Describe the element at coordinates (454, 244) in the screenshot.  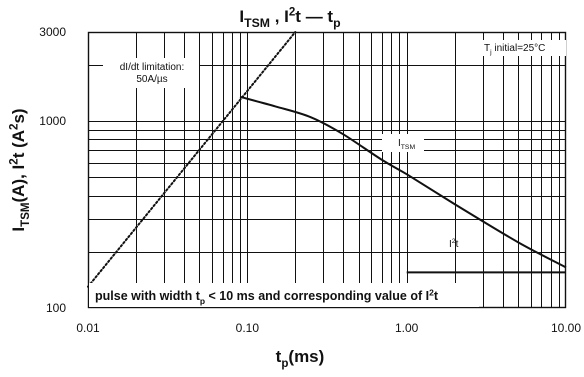
I see `annotation-i2t: I2​t` at that location.